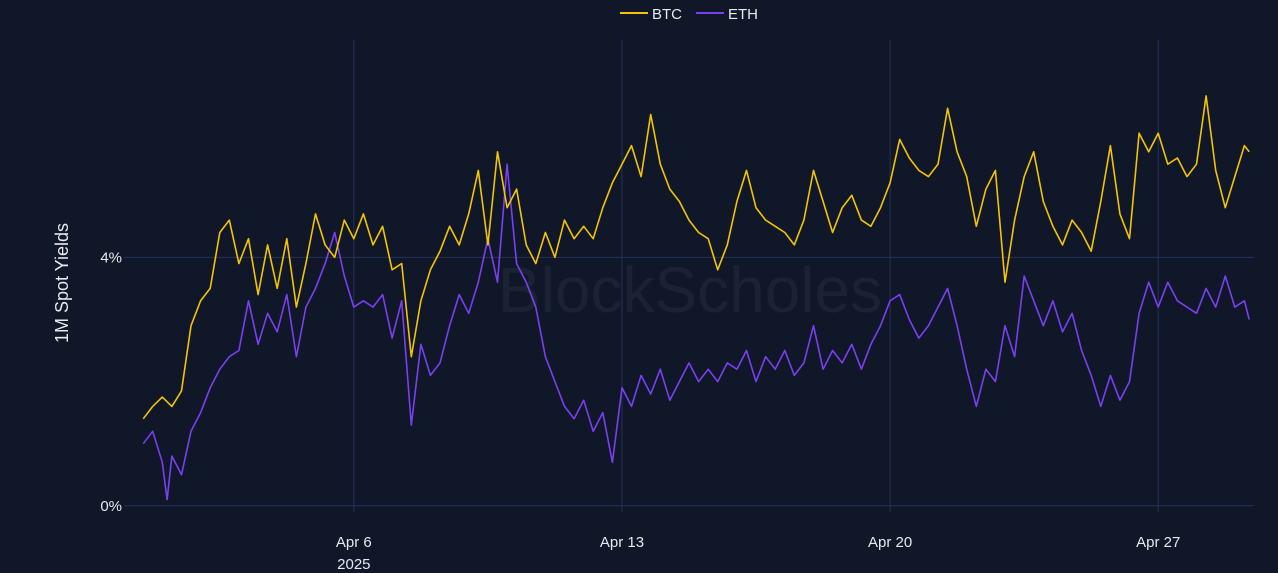 This screenshot has width=1278, height=573. Describe the element at coordinates (111, 381) in the screenshot. I see `y-axis-ticks: 0% 4%` at that location.